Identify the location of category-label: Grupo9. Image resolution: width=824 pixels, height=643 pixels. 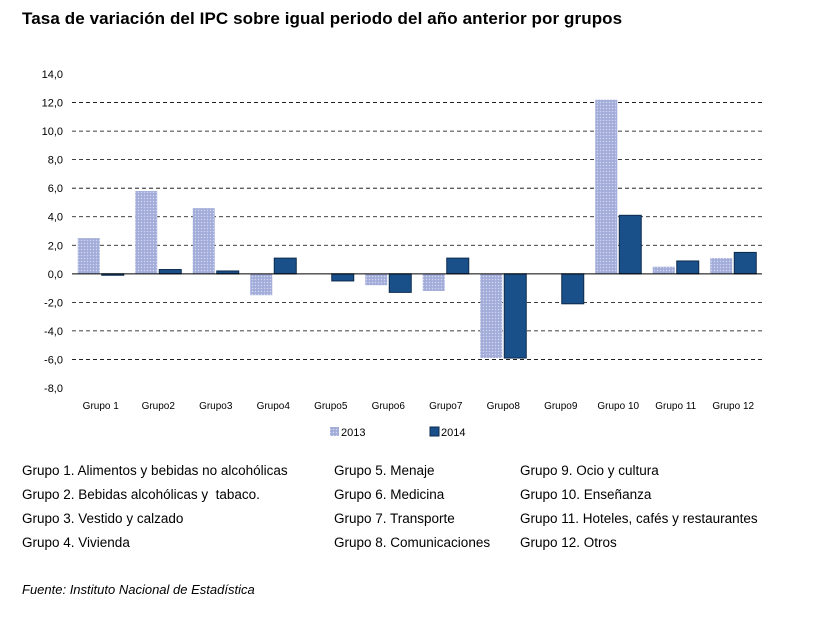
(561, 406).